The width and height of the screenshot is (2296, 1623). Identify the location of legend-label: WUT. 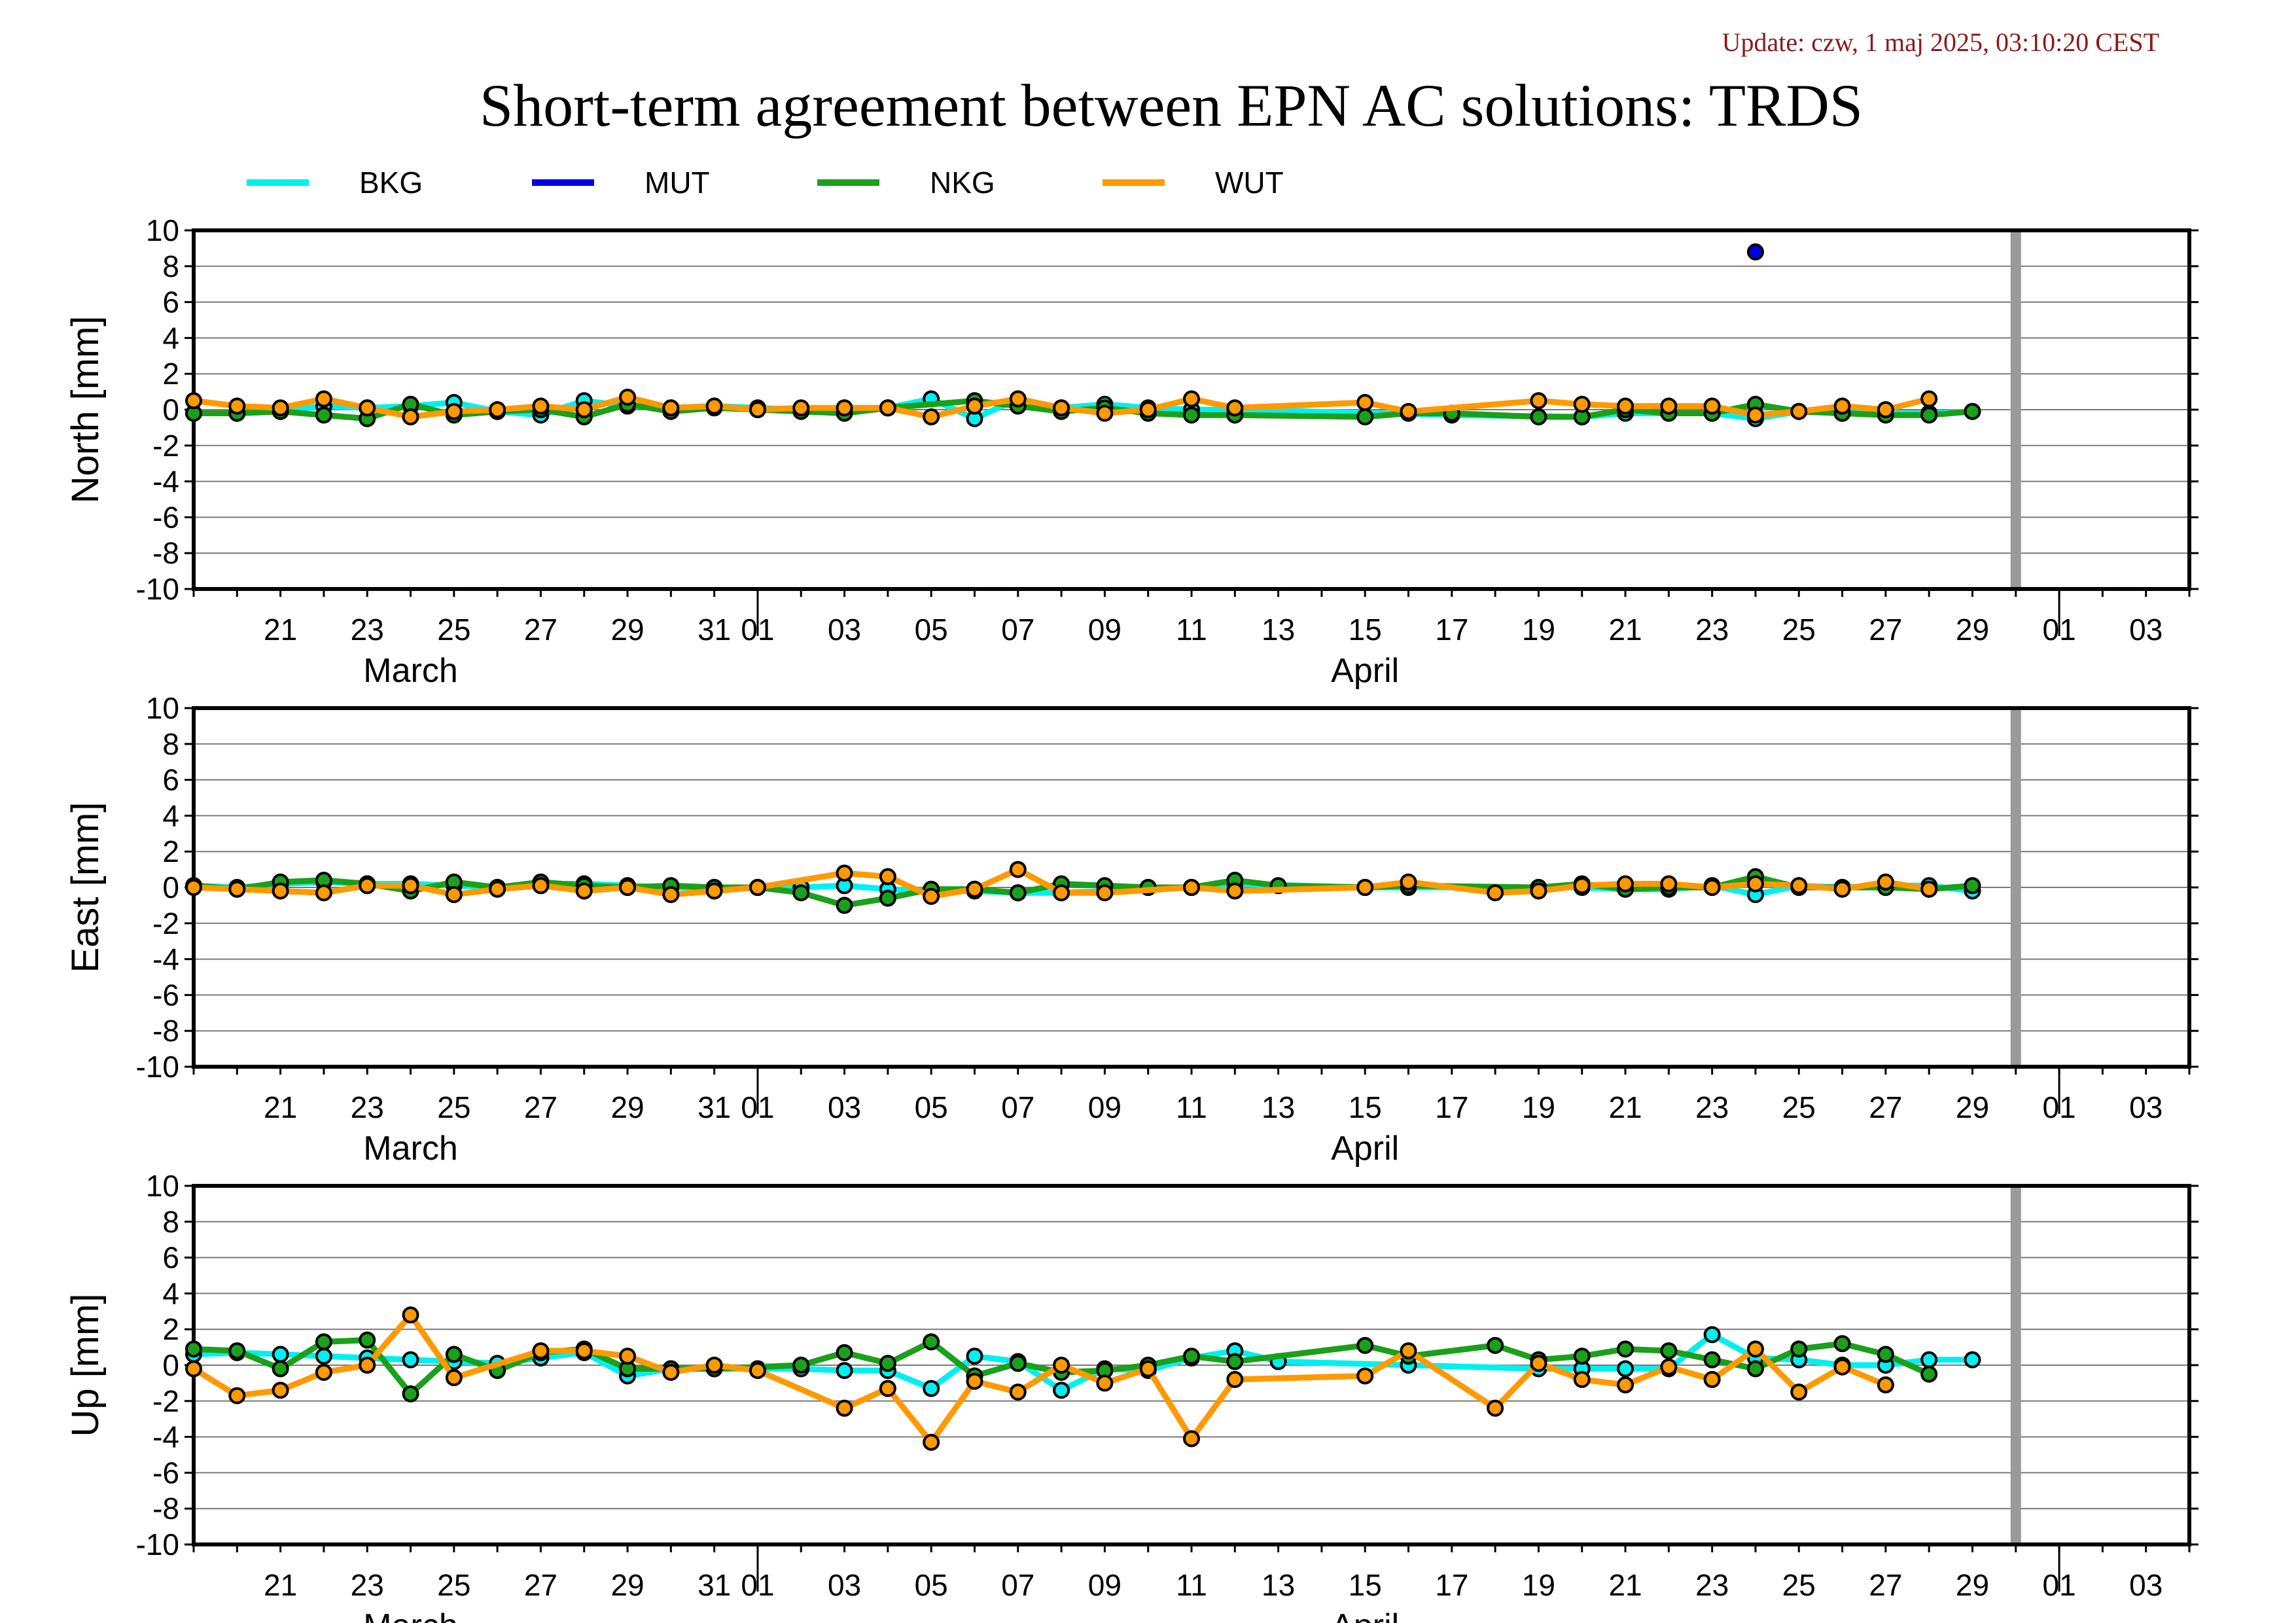
(1250, 183).